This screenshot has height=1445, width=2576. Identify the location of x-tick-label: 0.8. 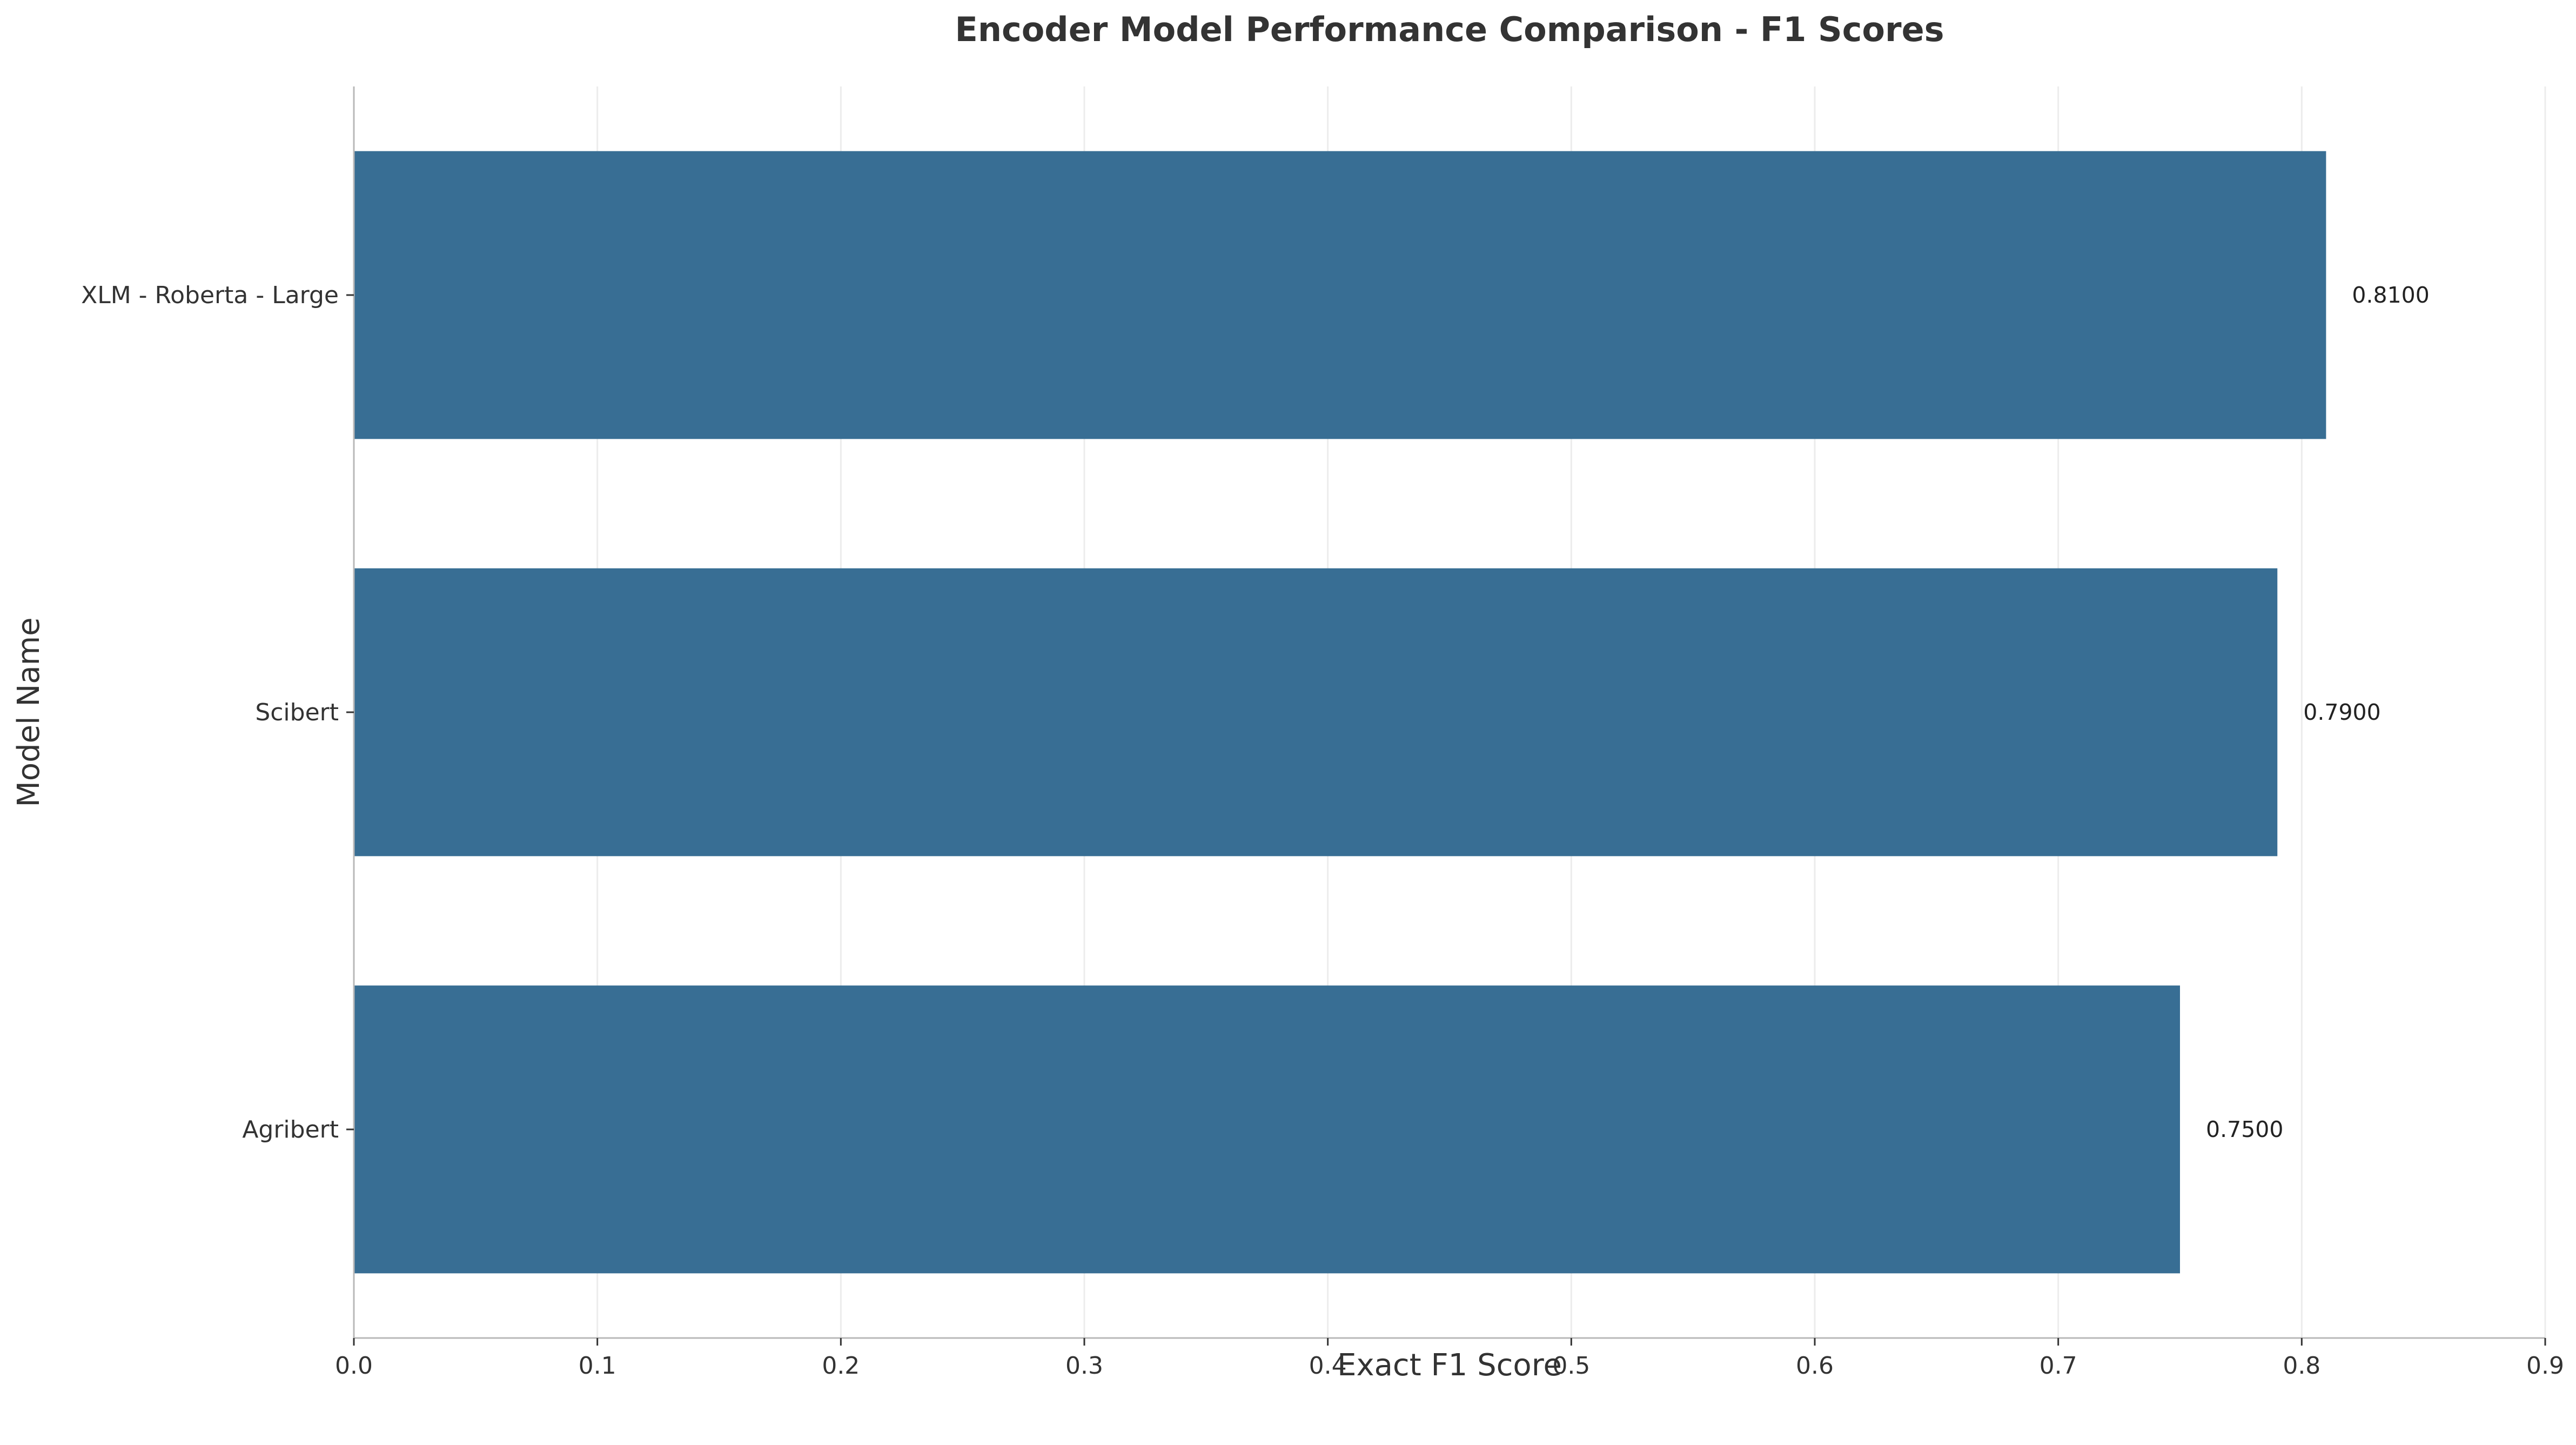
(2302, 1366).